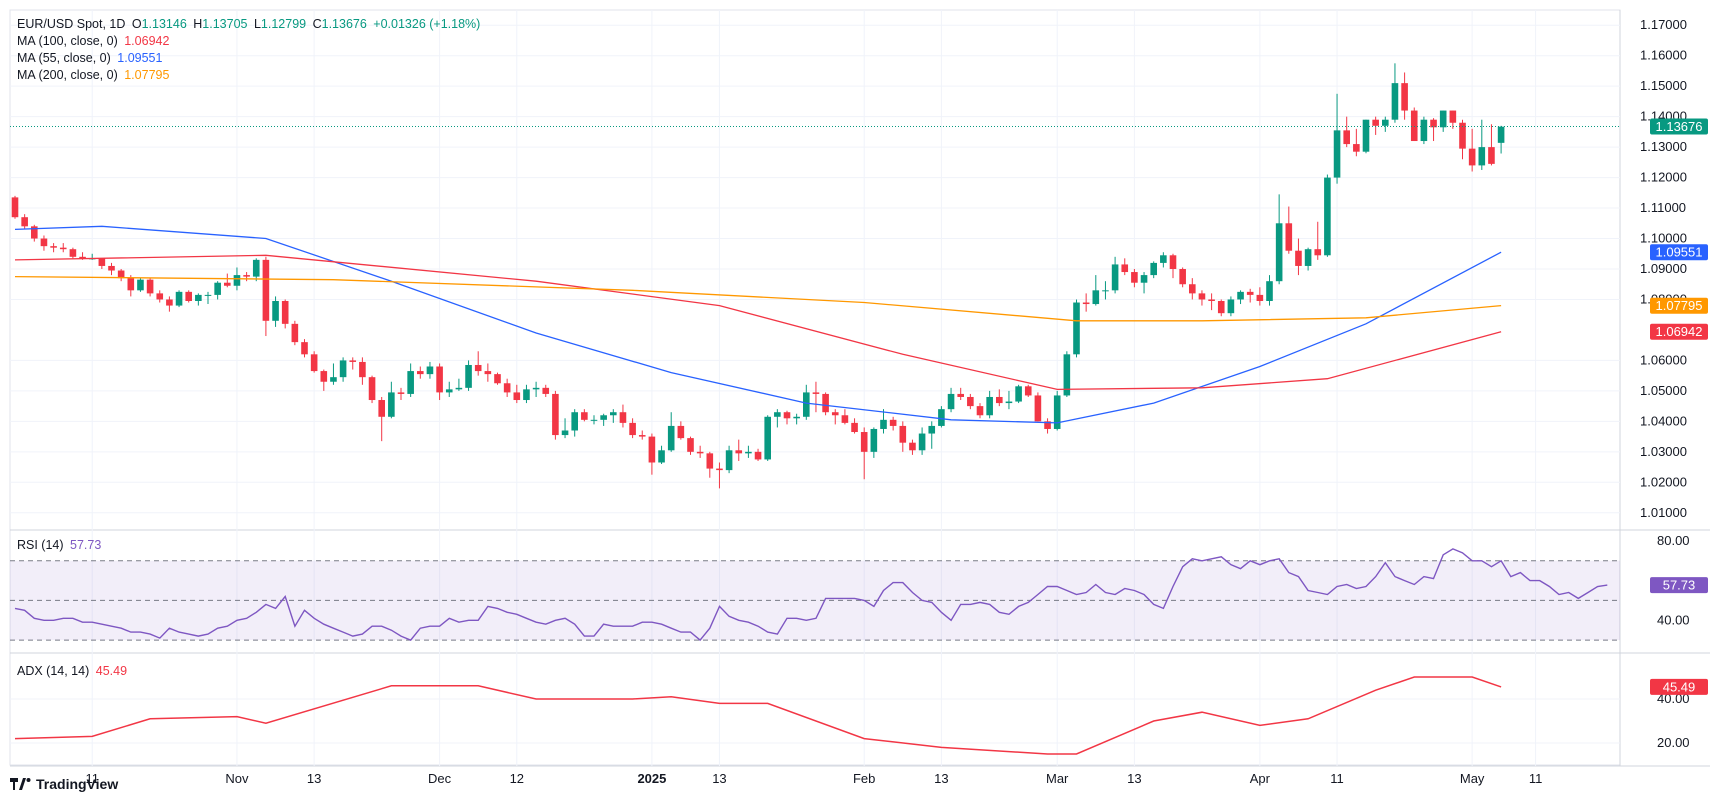  I want to click on time-tick-label: May, so click(1472, 778).